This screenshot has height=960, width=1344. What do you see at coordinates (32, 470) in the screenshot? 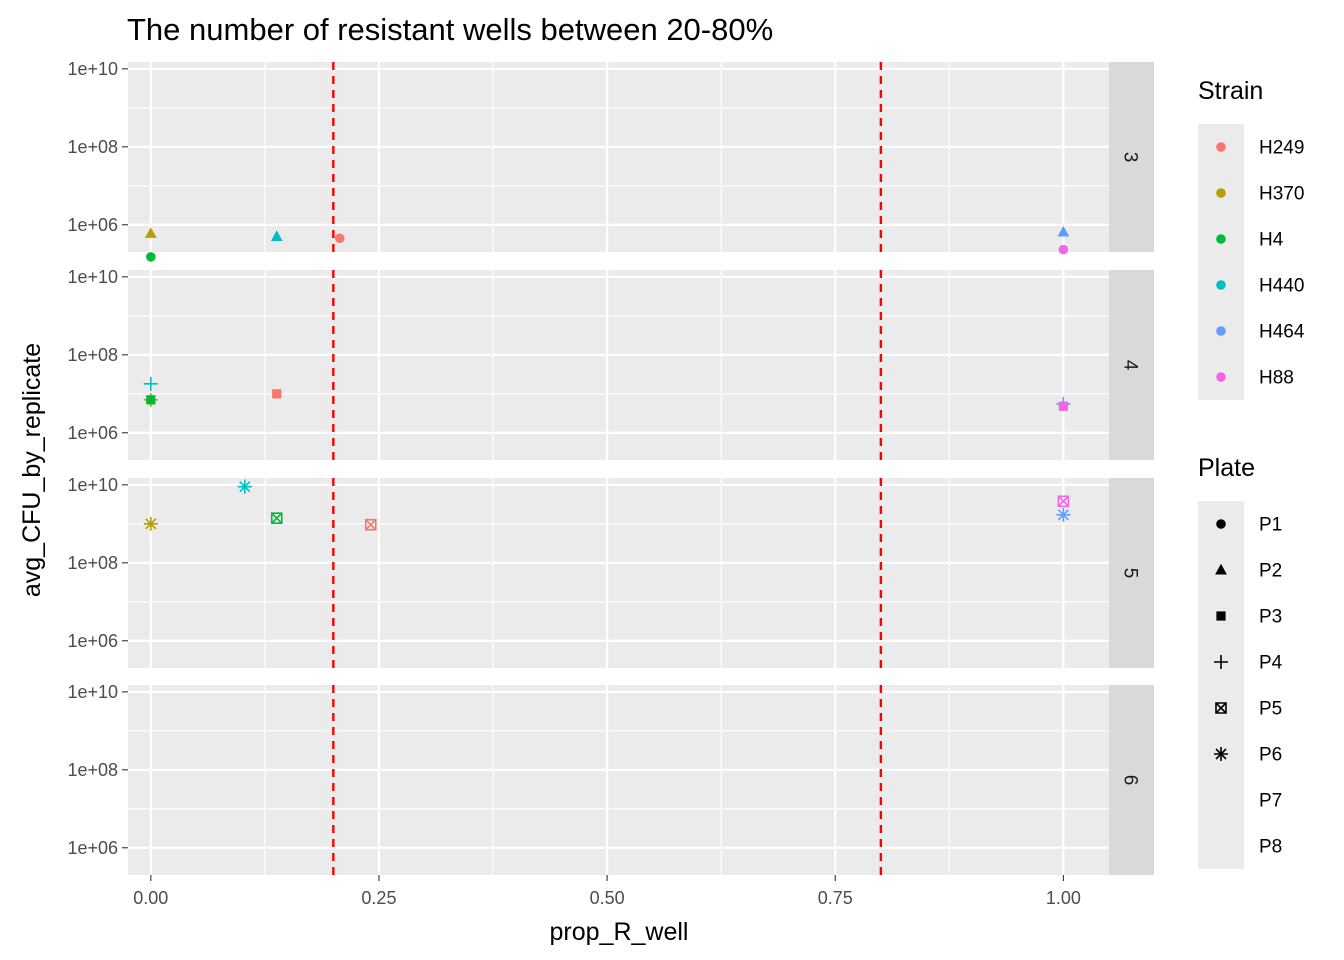
I see `y-axis-title: avg_CFU_by_replicate` at bounding box center [32, 470].